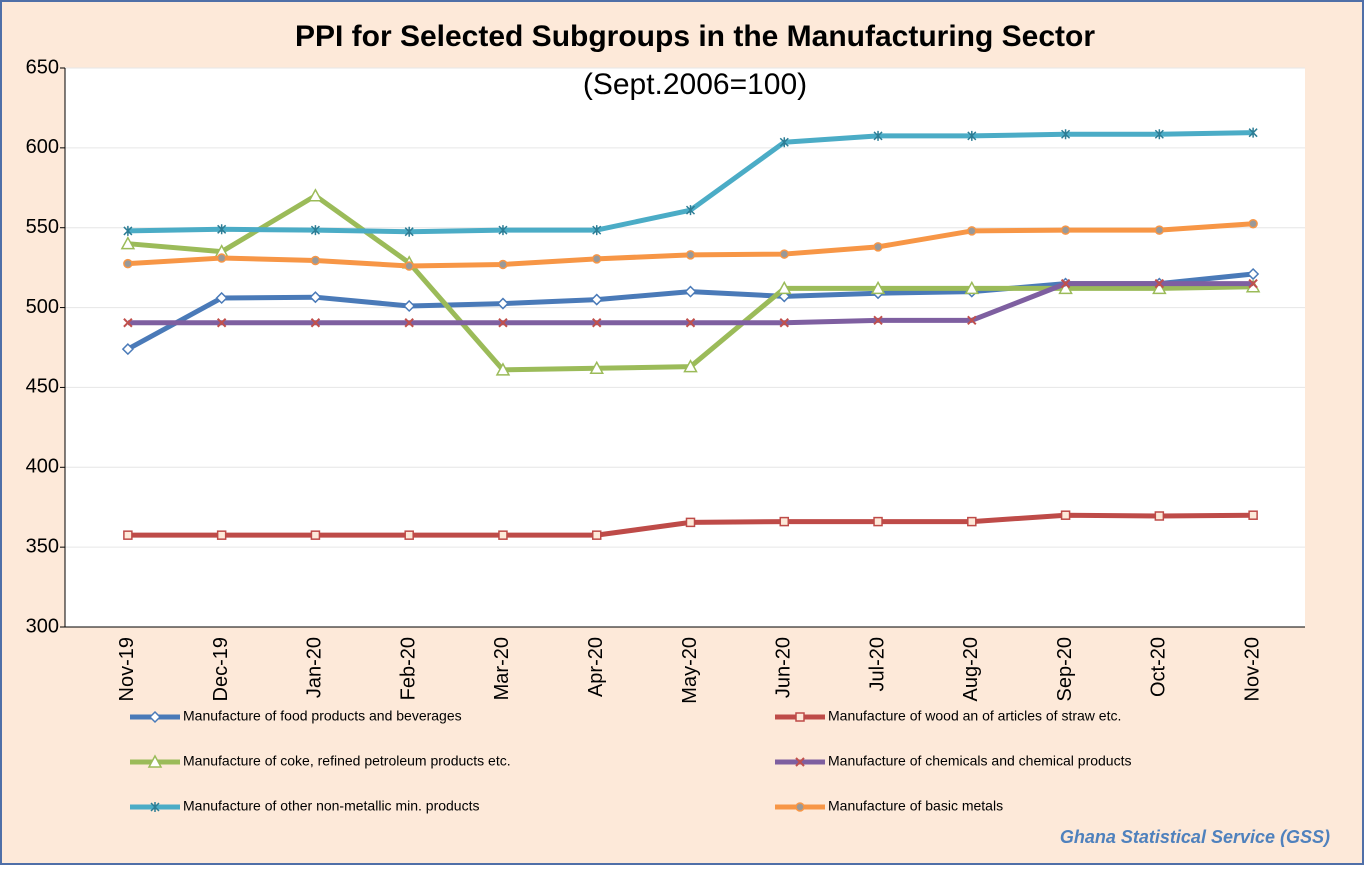 The width and height of the screenshot is (1364, 870). I want to click on source: Ghana Statistical Service (GSS), so click(1195, 837).